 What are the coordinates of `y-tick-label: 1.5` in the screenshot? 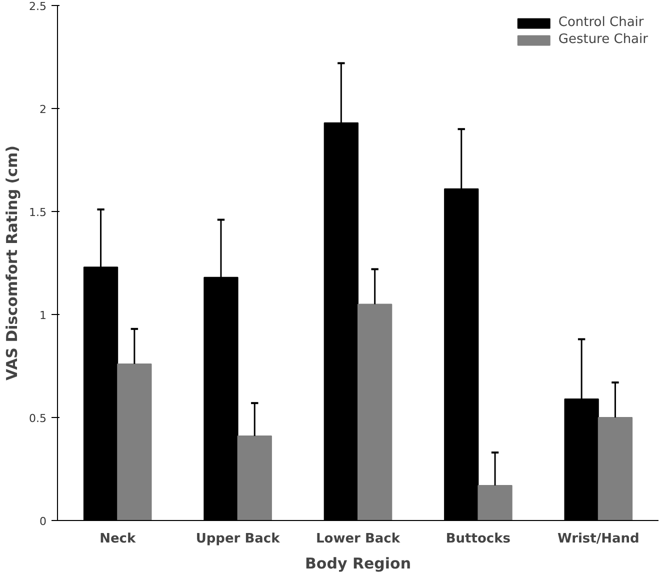 It's located at (38, 212).